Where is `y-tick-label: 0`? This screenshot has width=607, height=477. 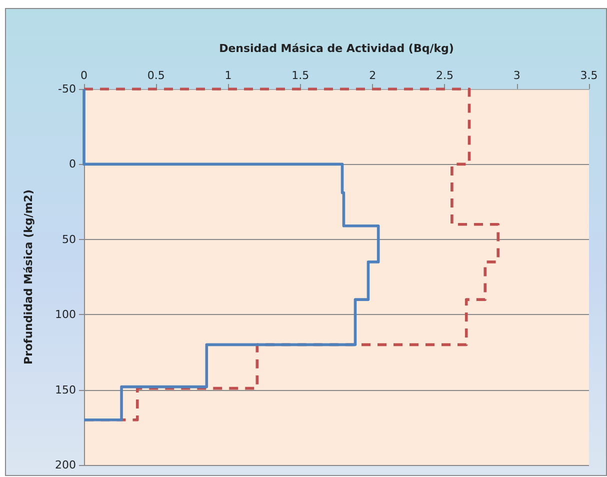
y-tick-label: 0 is located at coordinates (72, 164).